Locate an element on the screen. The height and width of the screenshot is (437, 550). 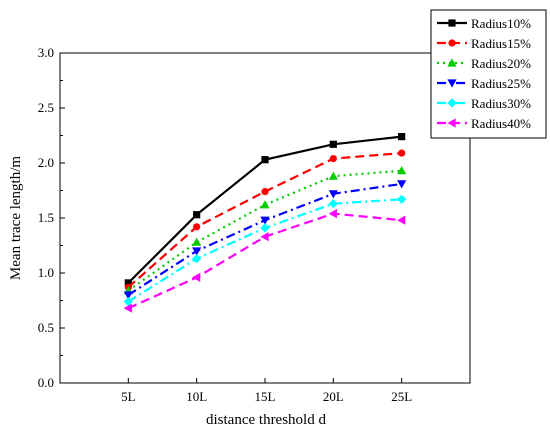
y-tick-label: 3.0 is located at coordinates (46, 52).